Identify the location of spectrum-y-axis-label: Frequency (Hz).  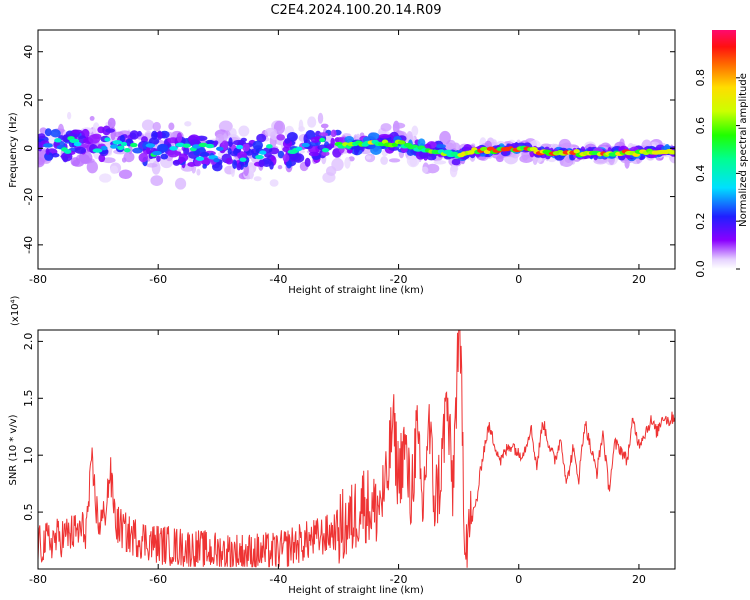
(13, 150).